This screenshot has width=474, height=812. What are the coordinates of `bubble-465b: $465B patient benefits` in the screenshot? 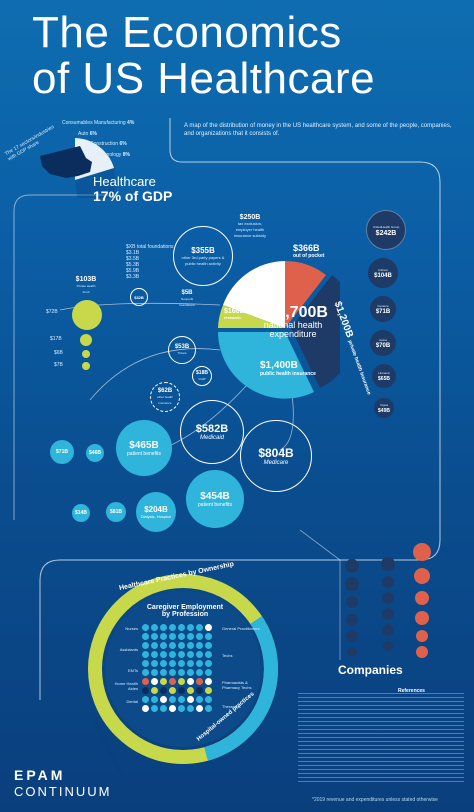 It's located at (144, 448).